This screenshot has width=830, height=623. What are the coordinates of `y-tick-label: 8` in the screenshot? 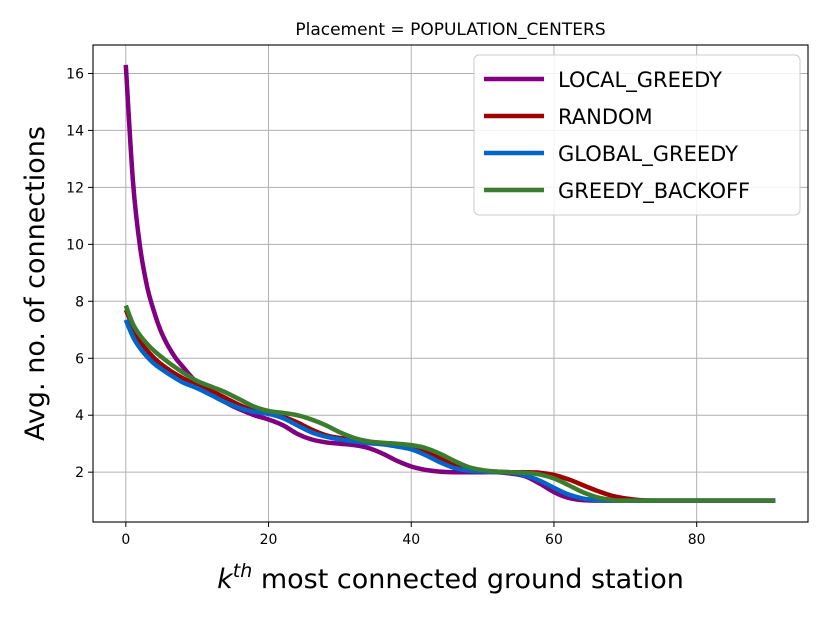 It's located at (79, 302).